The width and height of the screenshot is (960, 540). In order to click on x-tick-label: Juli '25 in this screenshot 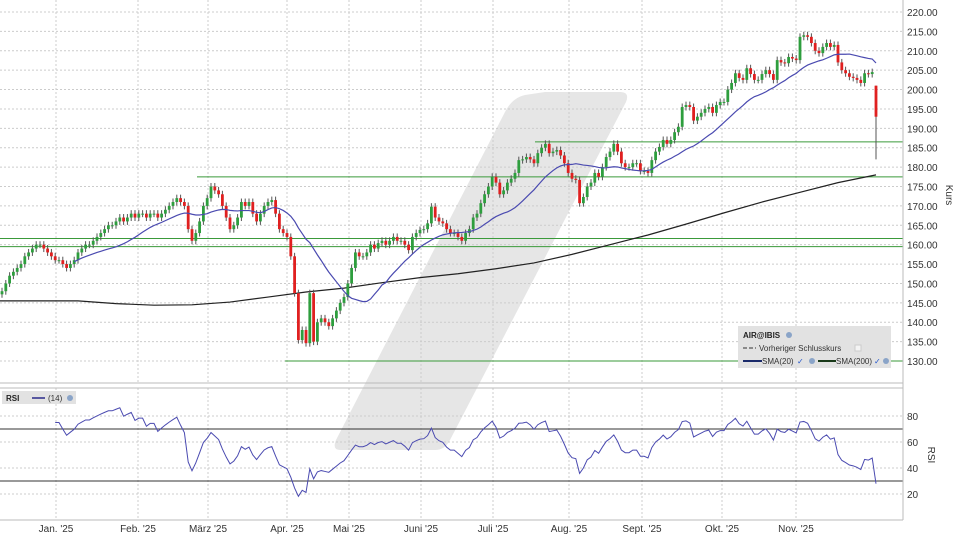, I will do `click(493, 529)`.